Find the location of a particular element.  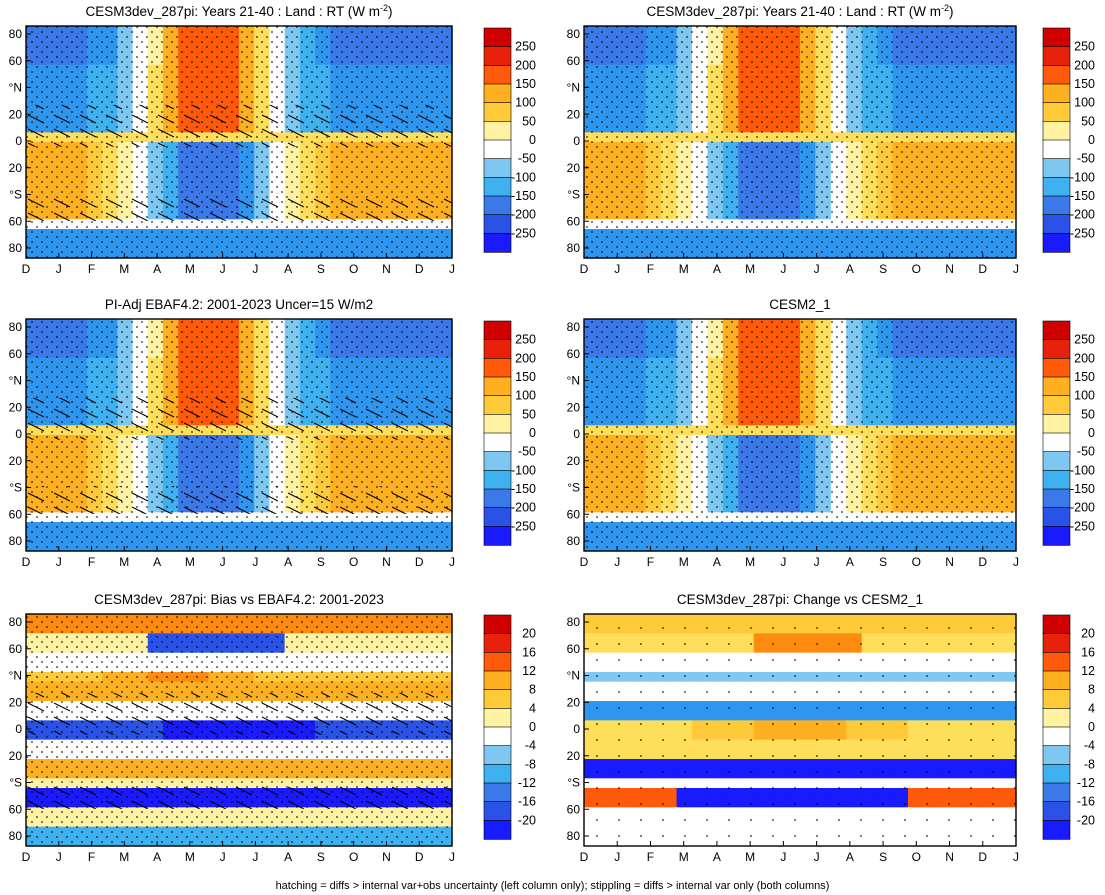

colorbar: 20 16 12 8 4 0 -4 -8 -12 -16 -20 is located at coordinates (509, 727).